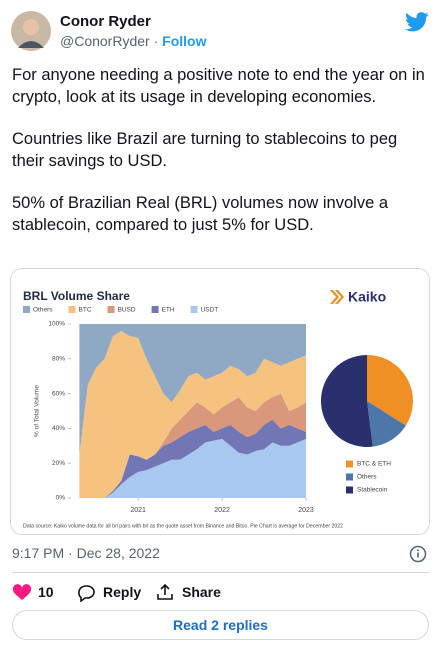 The height and width of the screenshot is (653, 441). Describe the element at coordinates (372, 490) in the screenshot. I see `legend-label: Stablecoin` at that location.